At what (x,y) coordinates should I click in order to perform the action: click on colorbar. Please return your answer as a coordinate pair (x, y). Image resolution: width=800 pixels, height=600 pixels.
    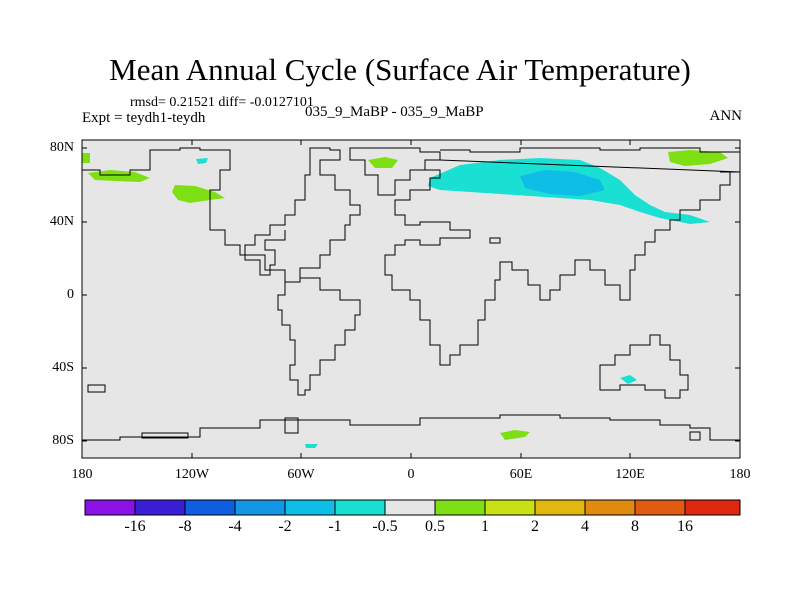
    Looking at the image, I should click on (412, 507).